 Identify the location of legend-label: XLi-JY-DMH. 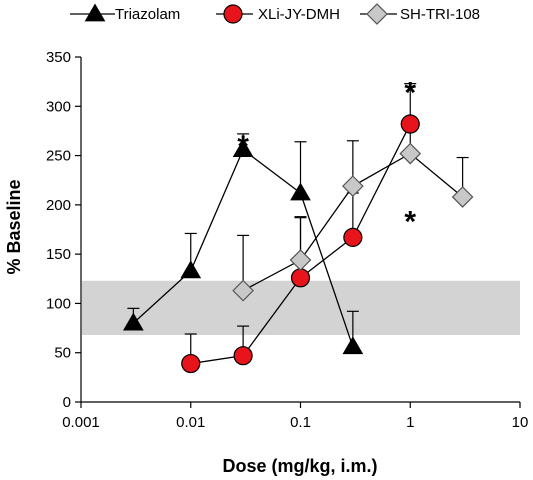
(299, 14).